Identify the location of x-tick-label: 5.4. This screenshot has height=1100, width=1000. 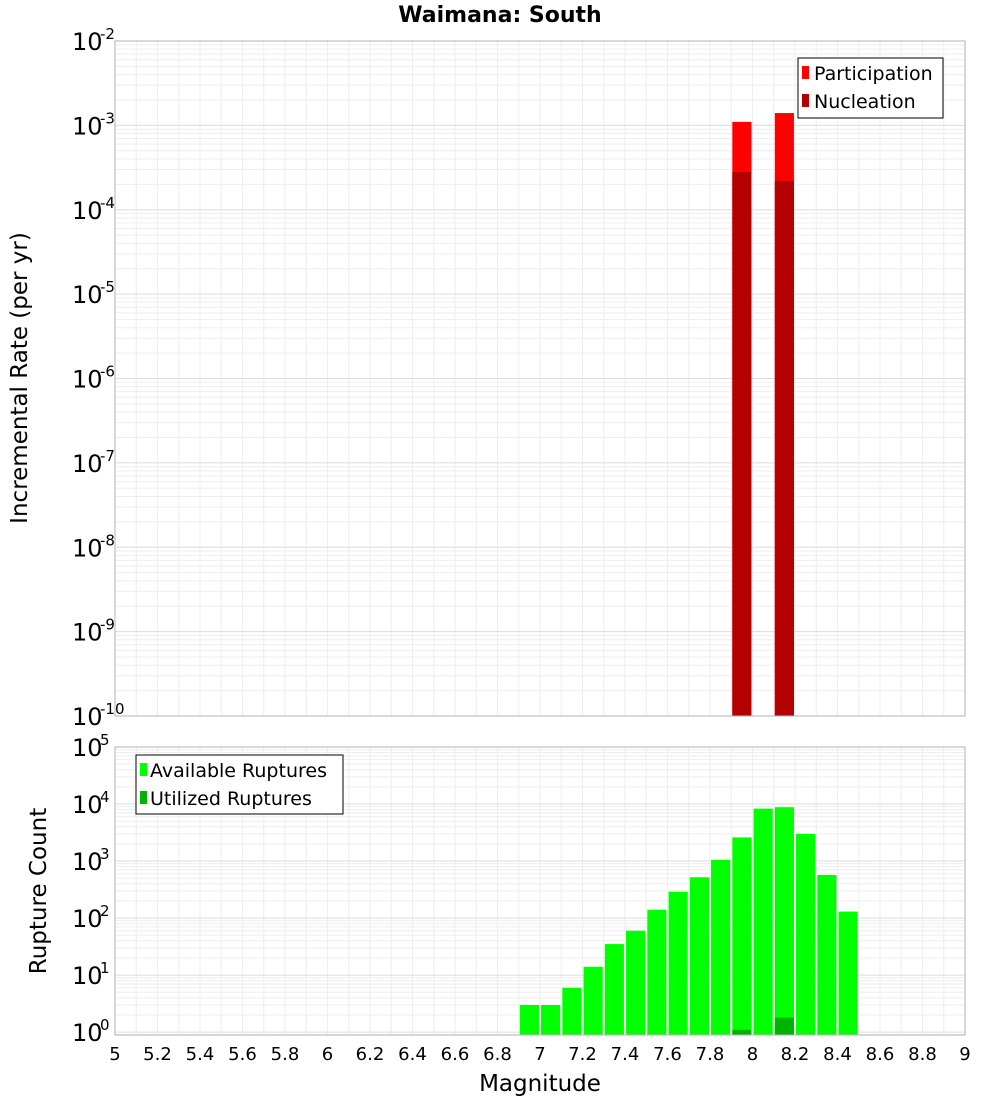
(200, 1054).